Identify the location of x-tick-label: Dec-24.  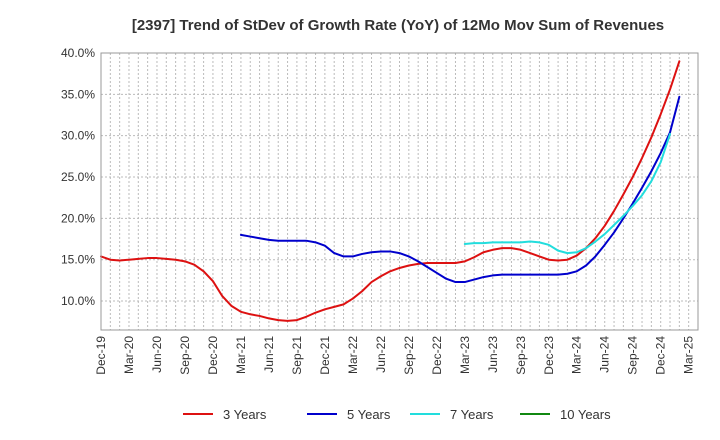
(661, 355).